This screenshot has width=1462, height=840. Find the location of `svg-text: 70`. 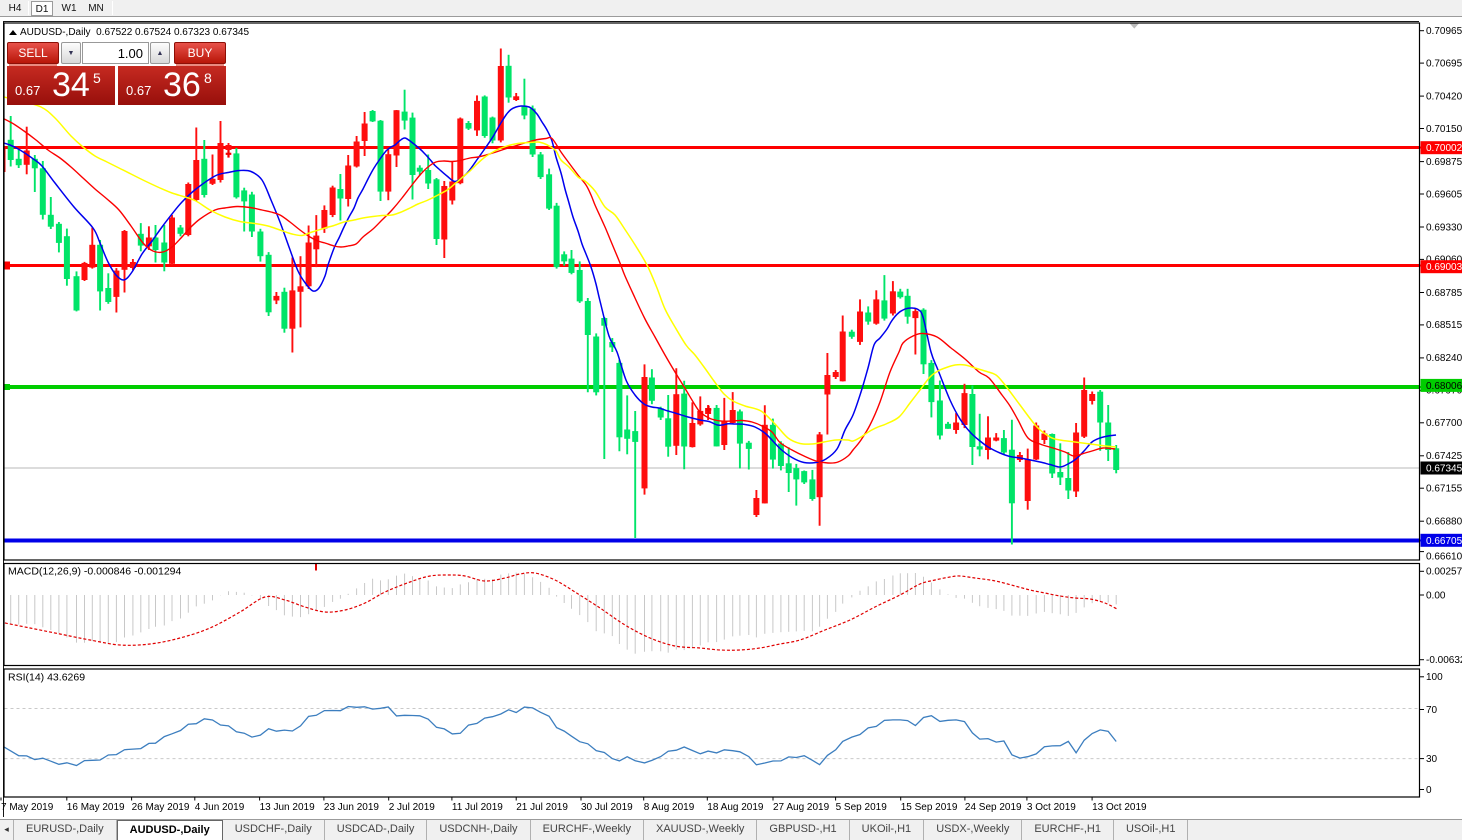

svg-text: 70 is located at coordinates (1432, 710).